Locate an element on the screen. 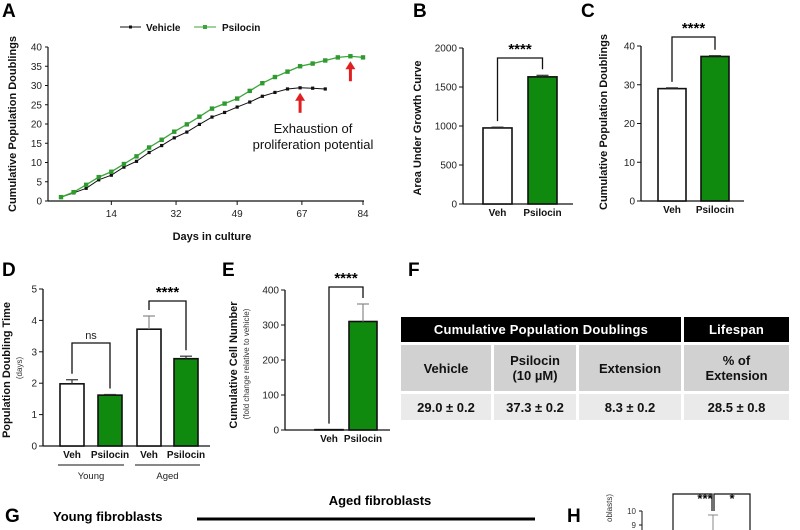 The height and width of the screenshot is (530, 800). panel-a-ylabel: Cumulative Population Doublings is located at coordinates (13, 124).